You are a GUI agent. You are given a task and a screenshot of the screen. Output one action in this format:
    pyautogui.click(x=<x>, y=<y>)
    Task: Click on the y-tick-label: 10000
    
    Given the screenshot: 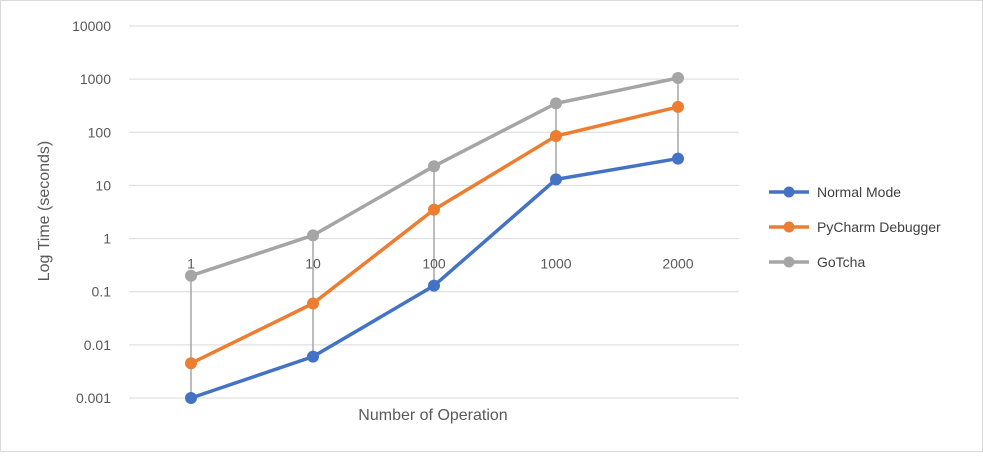 What is the action you would take?
    pyautogui.click(x=91, y=26)
    